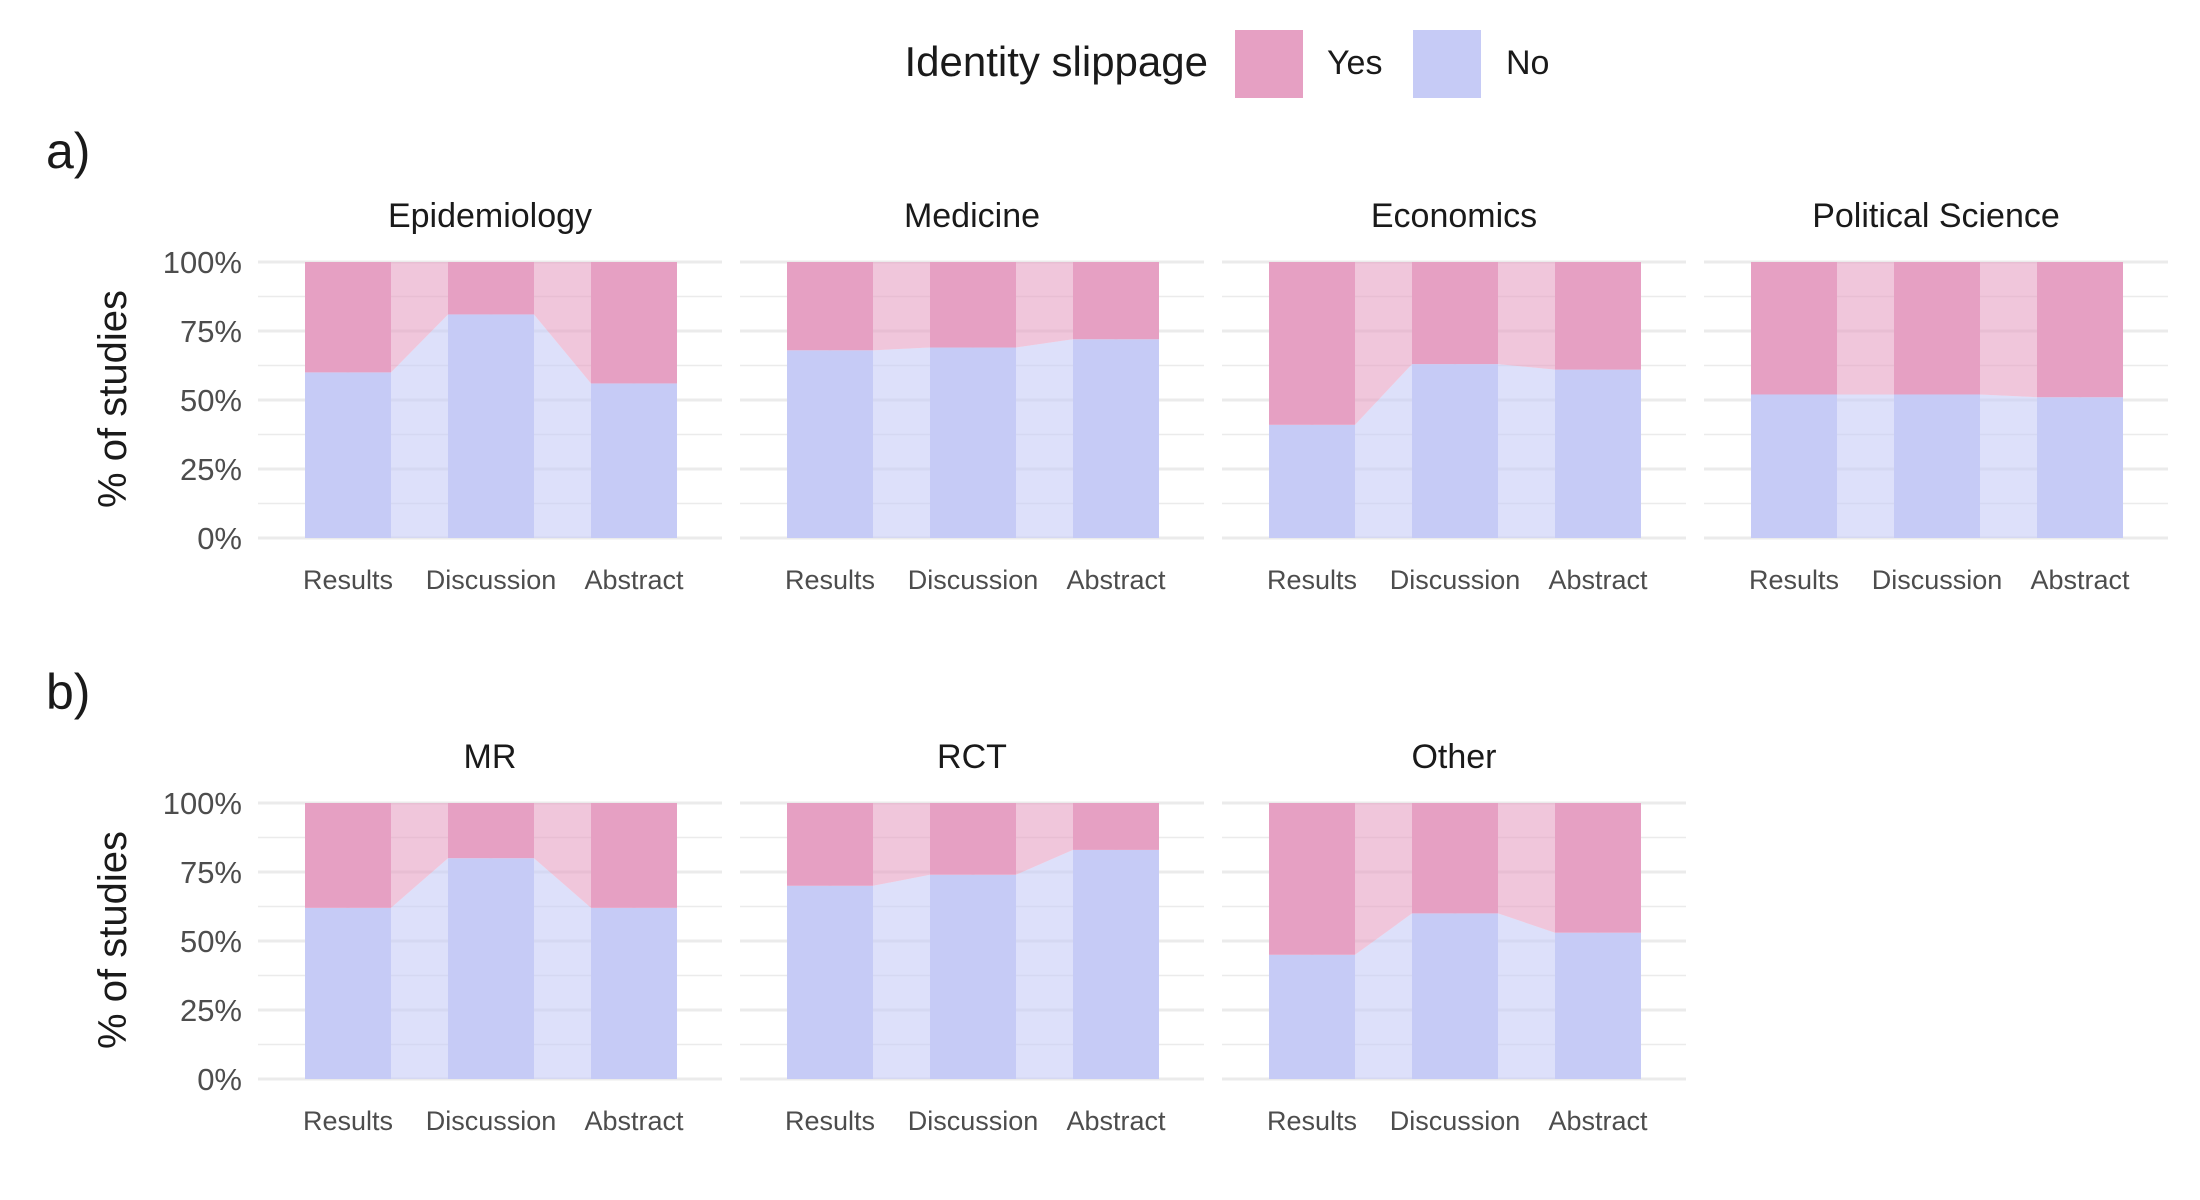  What do you see at coordinates (1269, 64) in the screenshot?
I see `legend-key-yes` at bounding box center [1269, 64].